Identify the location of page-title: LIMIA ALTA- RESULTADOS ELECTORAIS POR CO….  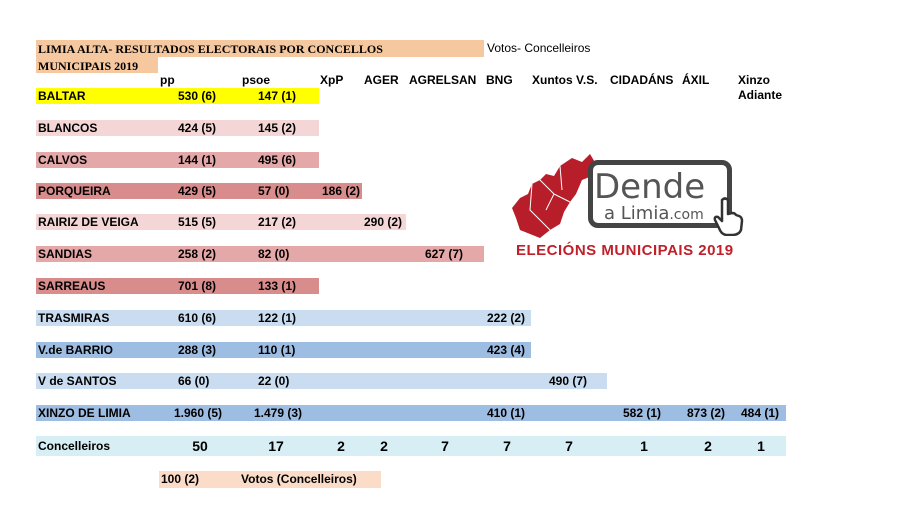
(210, 49).